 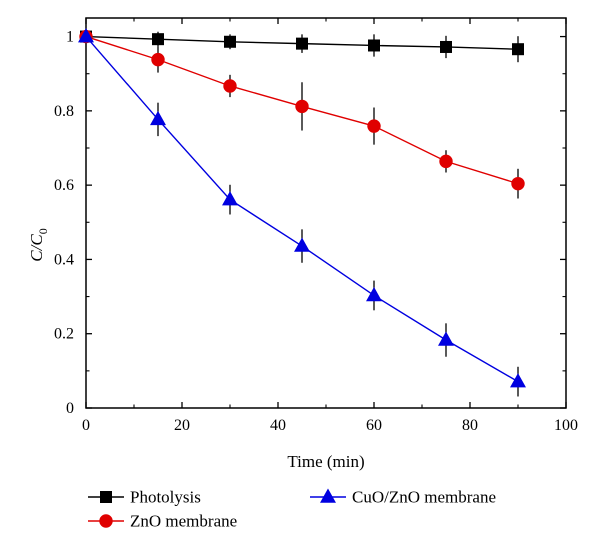 What do you see at coordinates (70, 37) in the screenshot?
I see `y-tick-label: 1` at bounding box center [70, 37].